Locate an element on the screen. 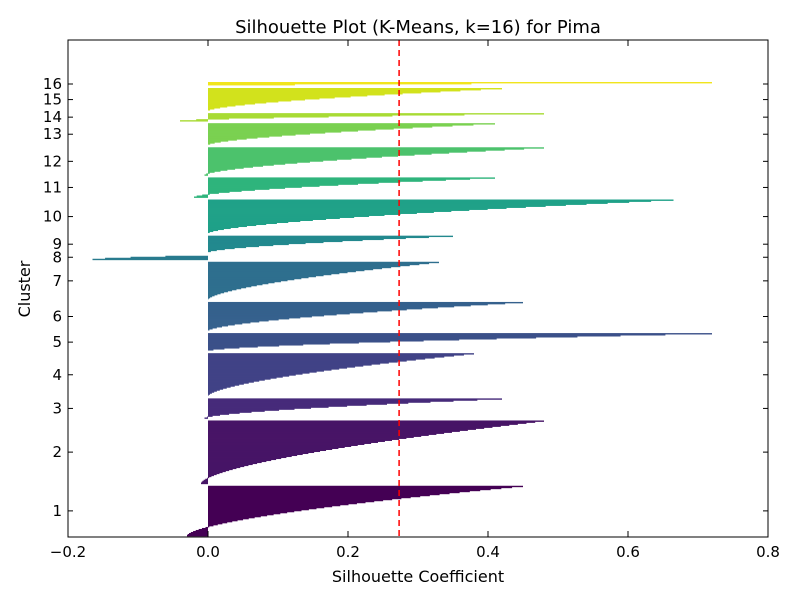  cluster-5-band is located at coordinates (460, 342).